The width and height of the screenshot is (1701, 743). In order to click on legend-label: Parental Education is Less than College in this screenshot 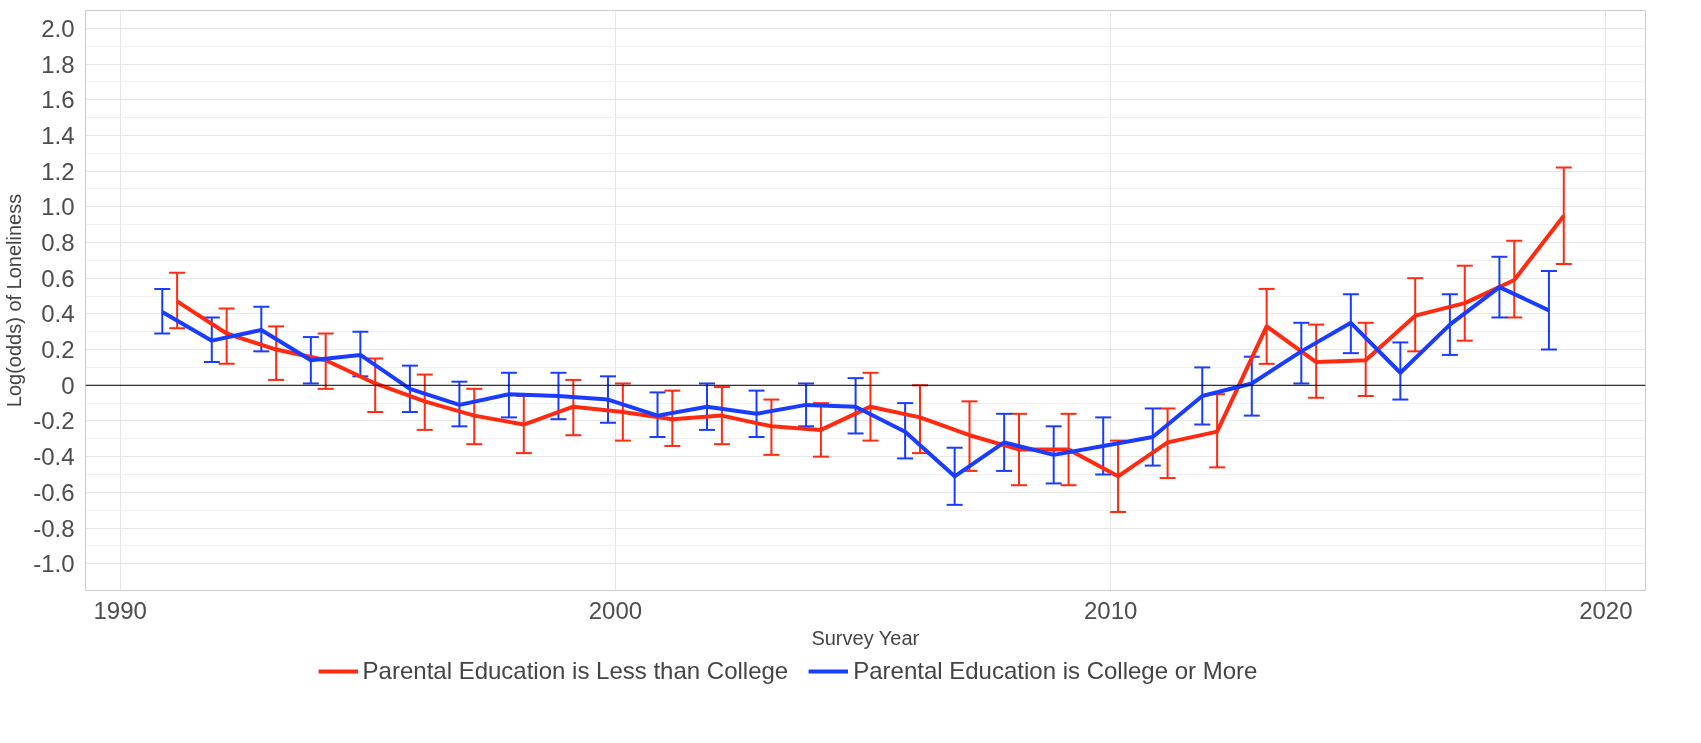, I will do `click(575, 671)`.